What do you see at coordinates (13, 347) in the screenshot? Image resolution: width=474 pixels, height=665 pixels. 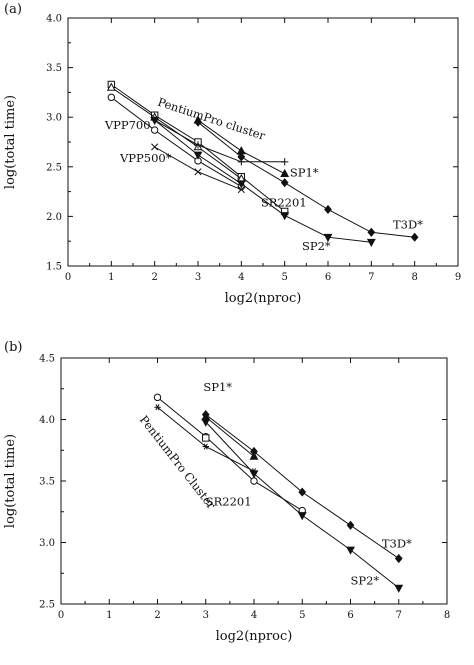 I see `panel-label: (b)` at bounding box center [13, 347].